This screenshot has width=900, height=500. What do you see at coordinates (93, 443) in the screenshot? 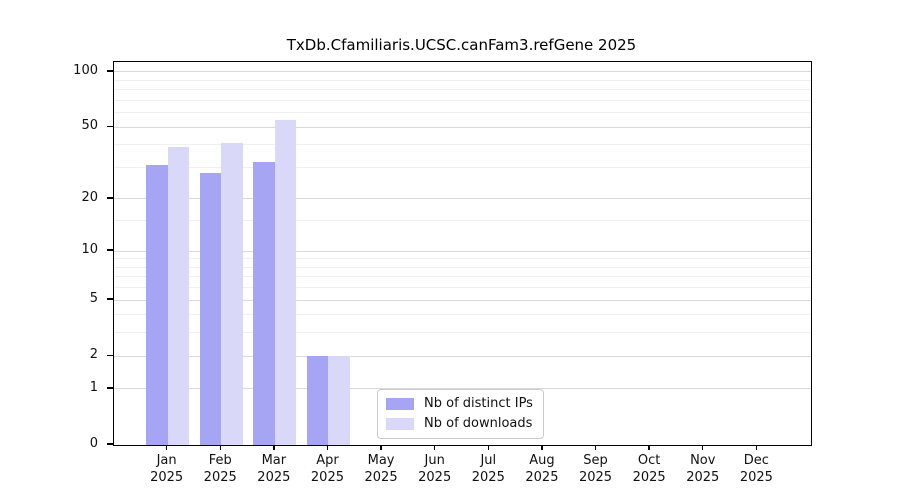
I see `y-tick-label: 0` at bounding box center [93, 443].